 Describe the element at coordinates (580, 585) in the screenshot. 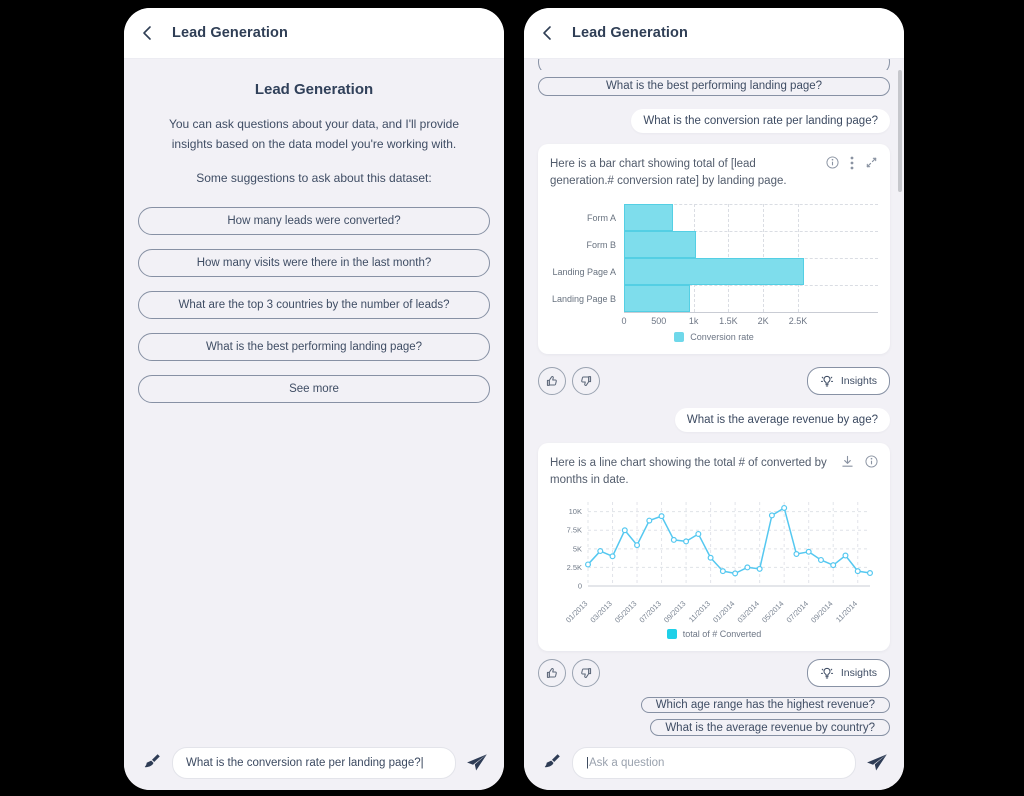

I see `svg-text: 0` at that location.